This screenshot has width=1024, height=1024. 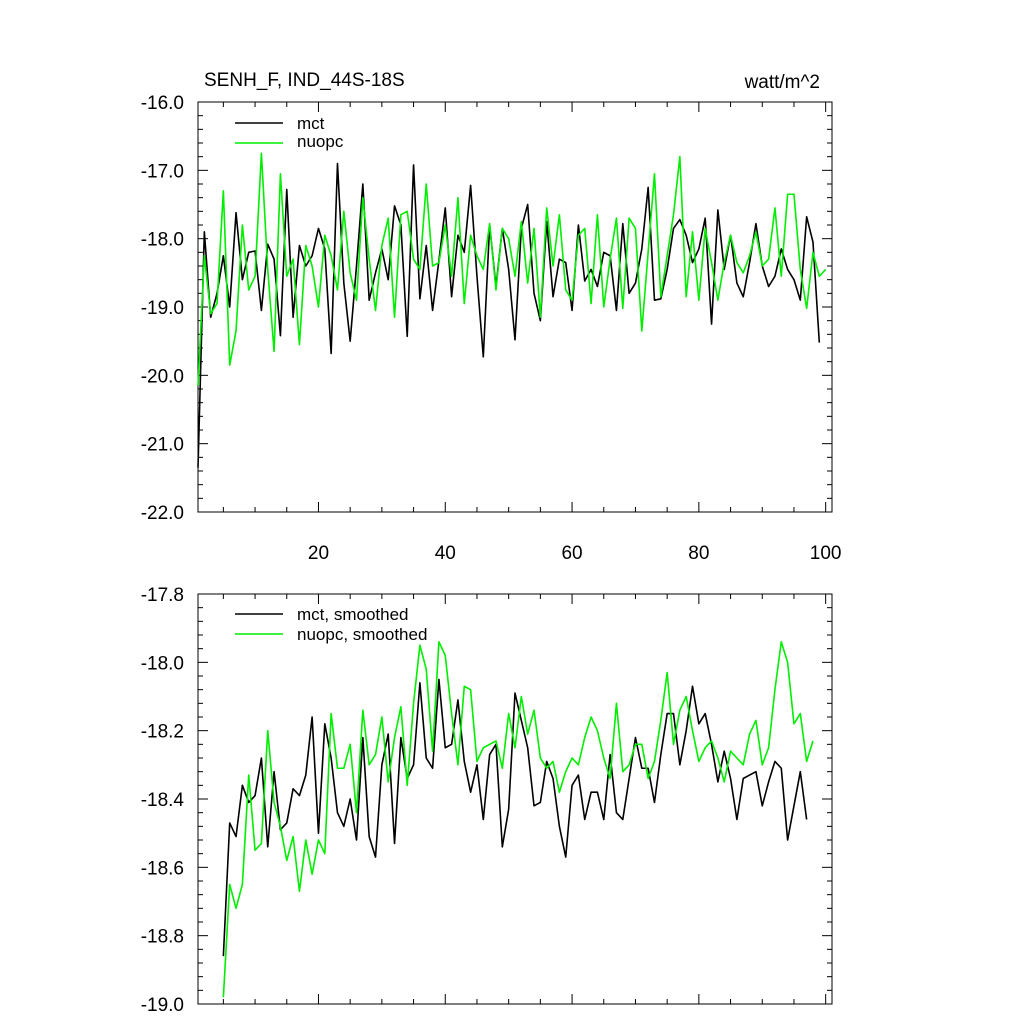 I want to click on y-tick-label: -18.8, so click(x=162, y=937).